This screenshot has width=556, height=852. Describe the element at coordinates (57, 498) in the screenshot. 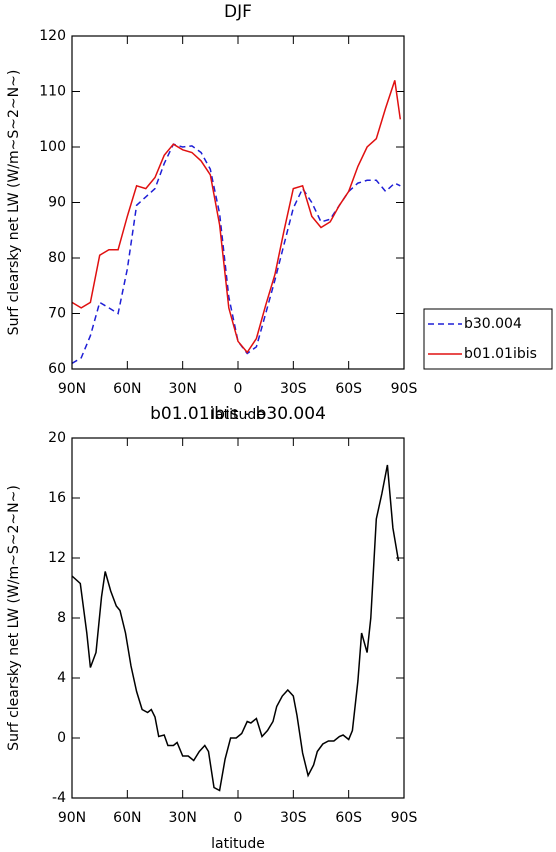

I see `y-tick-label: 16` at that location.